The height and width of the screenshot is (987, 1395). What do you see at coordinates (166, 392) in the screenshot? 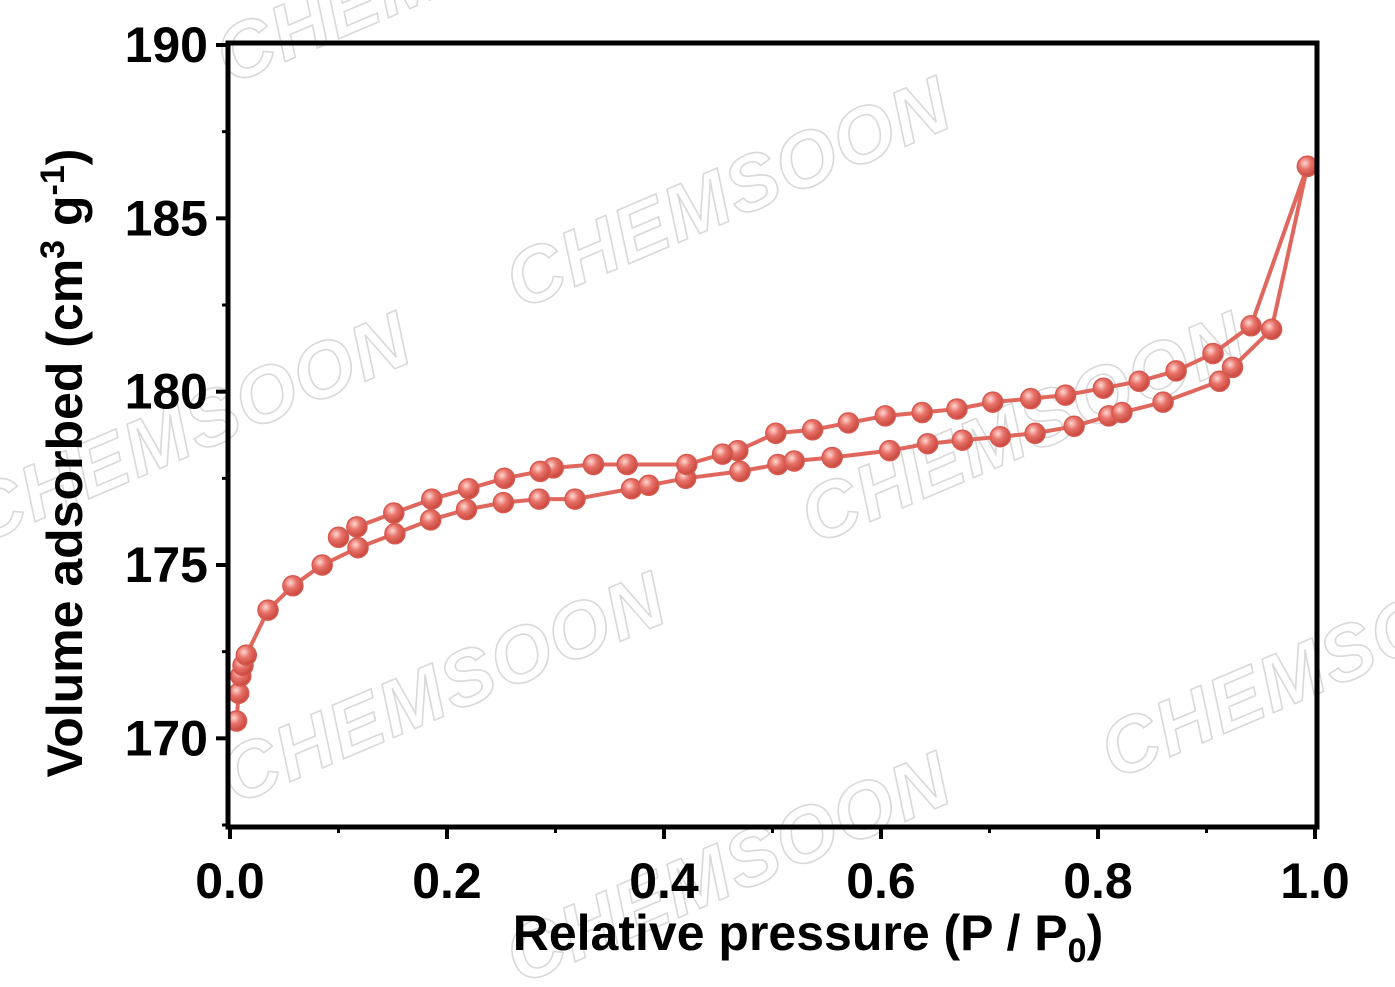
I see `y-tick-label: 180` at bounding box center [166, 392].